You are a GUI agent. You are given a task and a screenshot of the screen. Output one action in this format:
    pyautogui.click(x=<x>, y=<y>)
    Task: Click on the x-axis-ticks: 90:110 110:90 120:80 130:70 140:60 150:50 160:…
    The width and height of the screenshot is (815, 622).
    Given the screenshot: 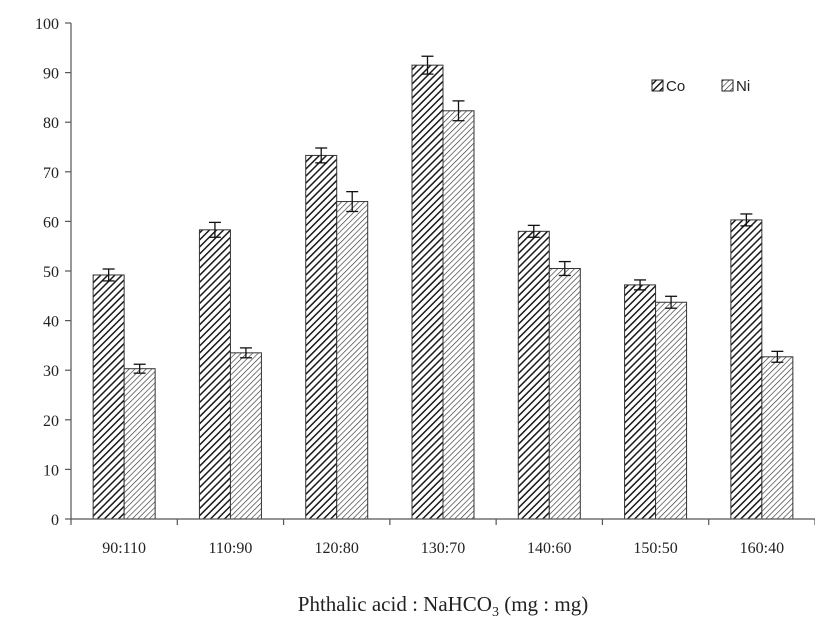 What is the action you would take?
    pyautogui.click(x=442, y=538)
    